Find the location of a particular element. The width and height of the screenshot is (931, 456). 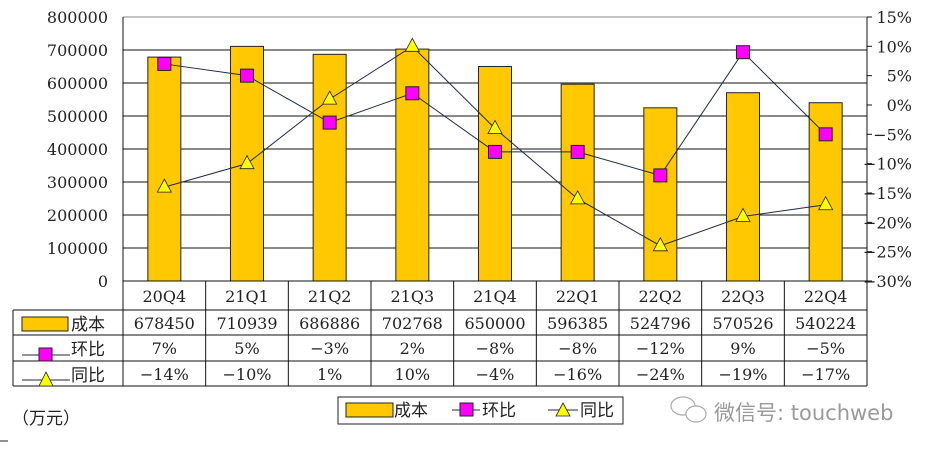

table-cell: 540224 is located at coordinates (825, 323).